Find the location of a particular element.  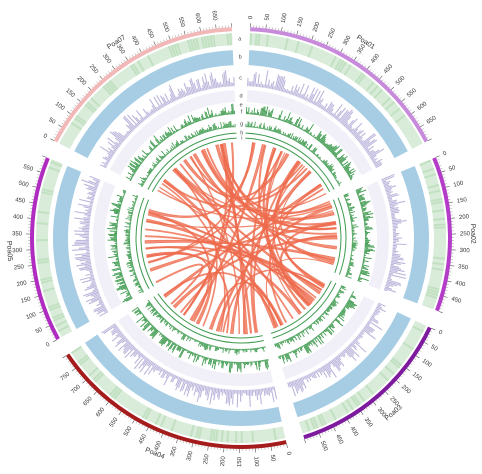

track-i is located at coordinates (210, 316).